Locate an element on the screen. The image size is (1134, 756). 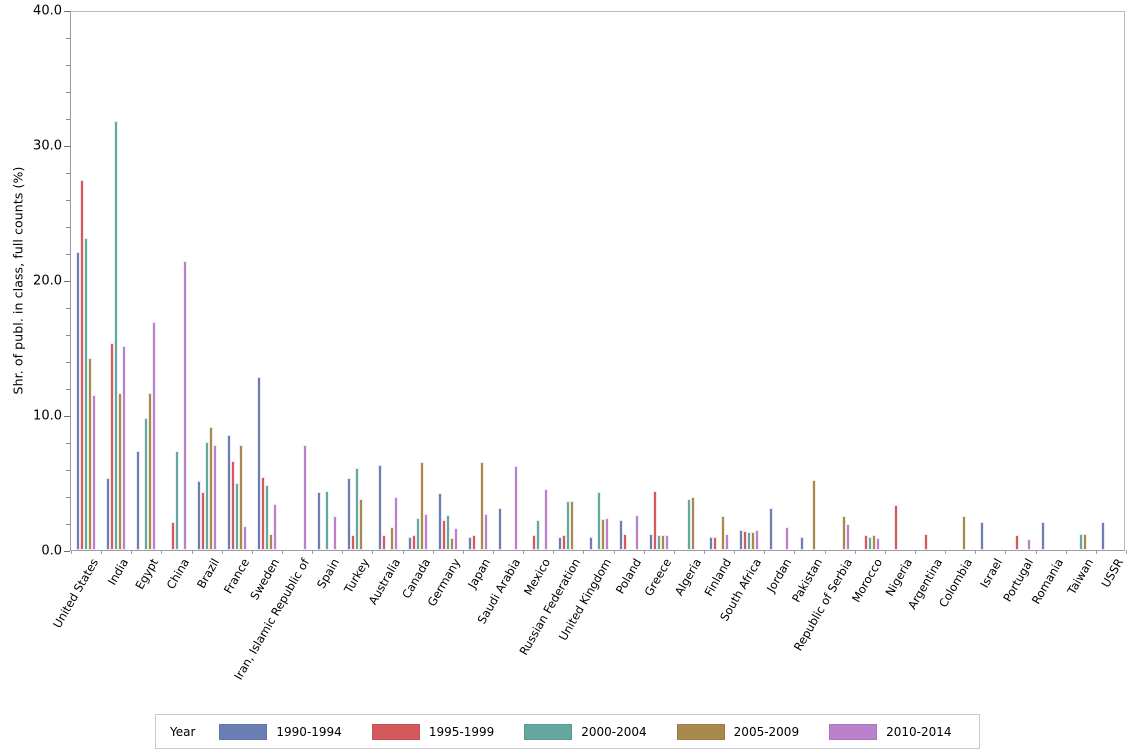
legend-item: 1995-1999 is located at coordinates (432, 731).